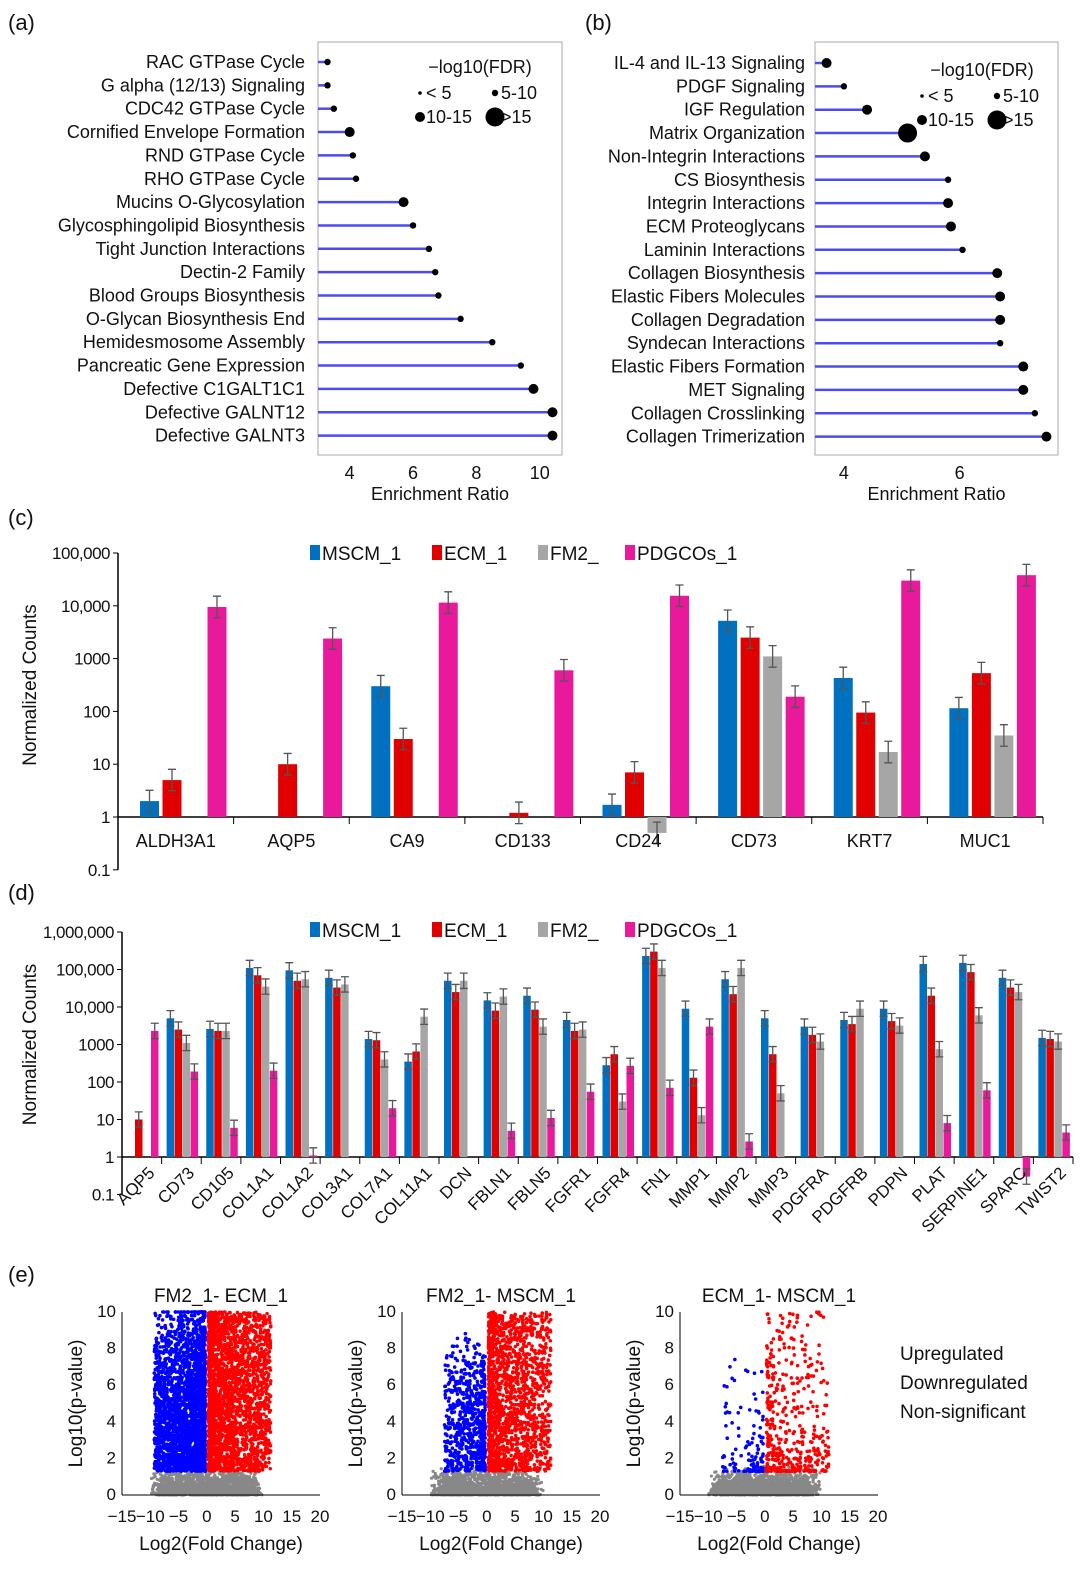 This screenshot has height=1585, width=1080. What do you see at coordinates (413, 473) in the screenshot?
I see `x-tick-label: 6` at bounding box center [413, 473].